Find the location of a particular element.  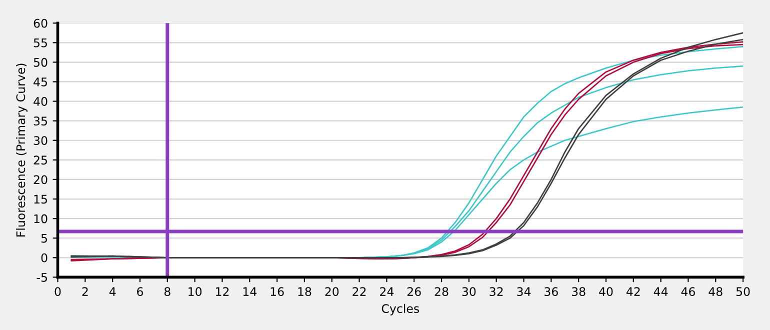

x-tick-label: 2 is located at coordinates (85, 291).